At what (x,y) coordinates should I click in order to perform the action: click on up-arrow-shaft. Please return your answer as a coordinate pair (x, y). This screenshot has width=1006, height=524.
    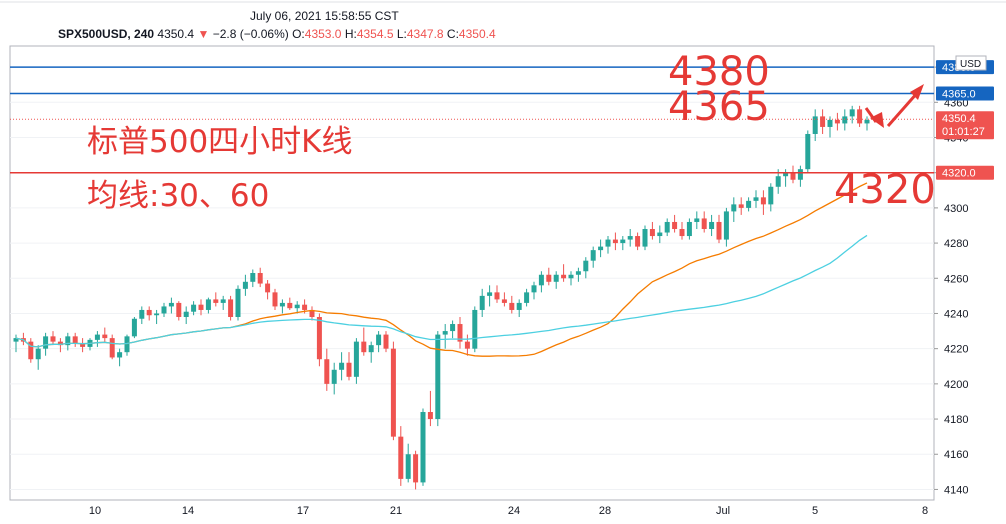
    Looking at the image, I should click on (903, 109).